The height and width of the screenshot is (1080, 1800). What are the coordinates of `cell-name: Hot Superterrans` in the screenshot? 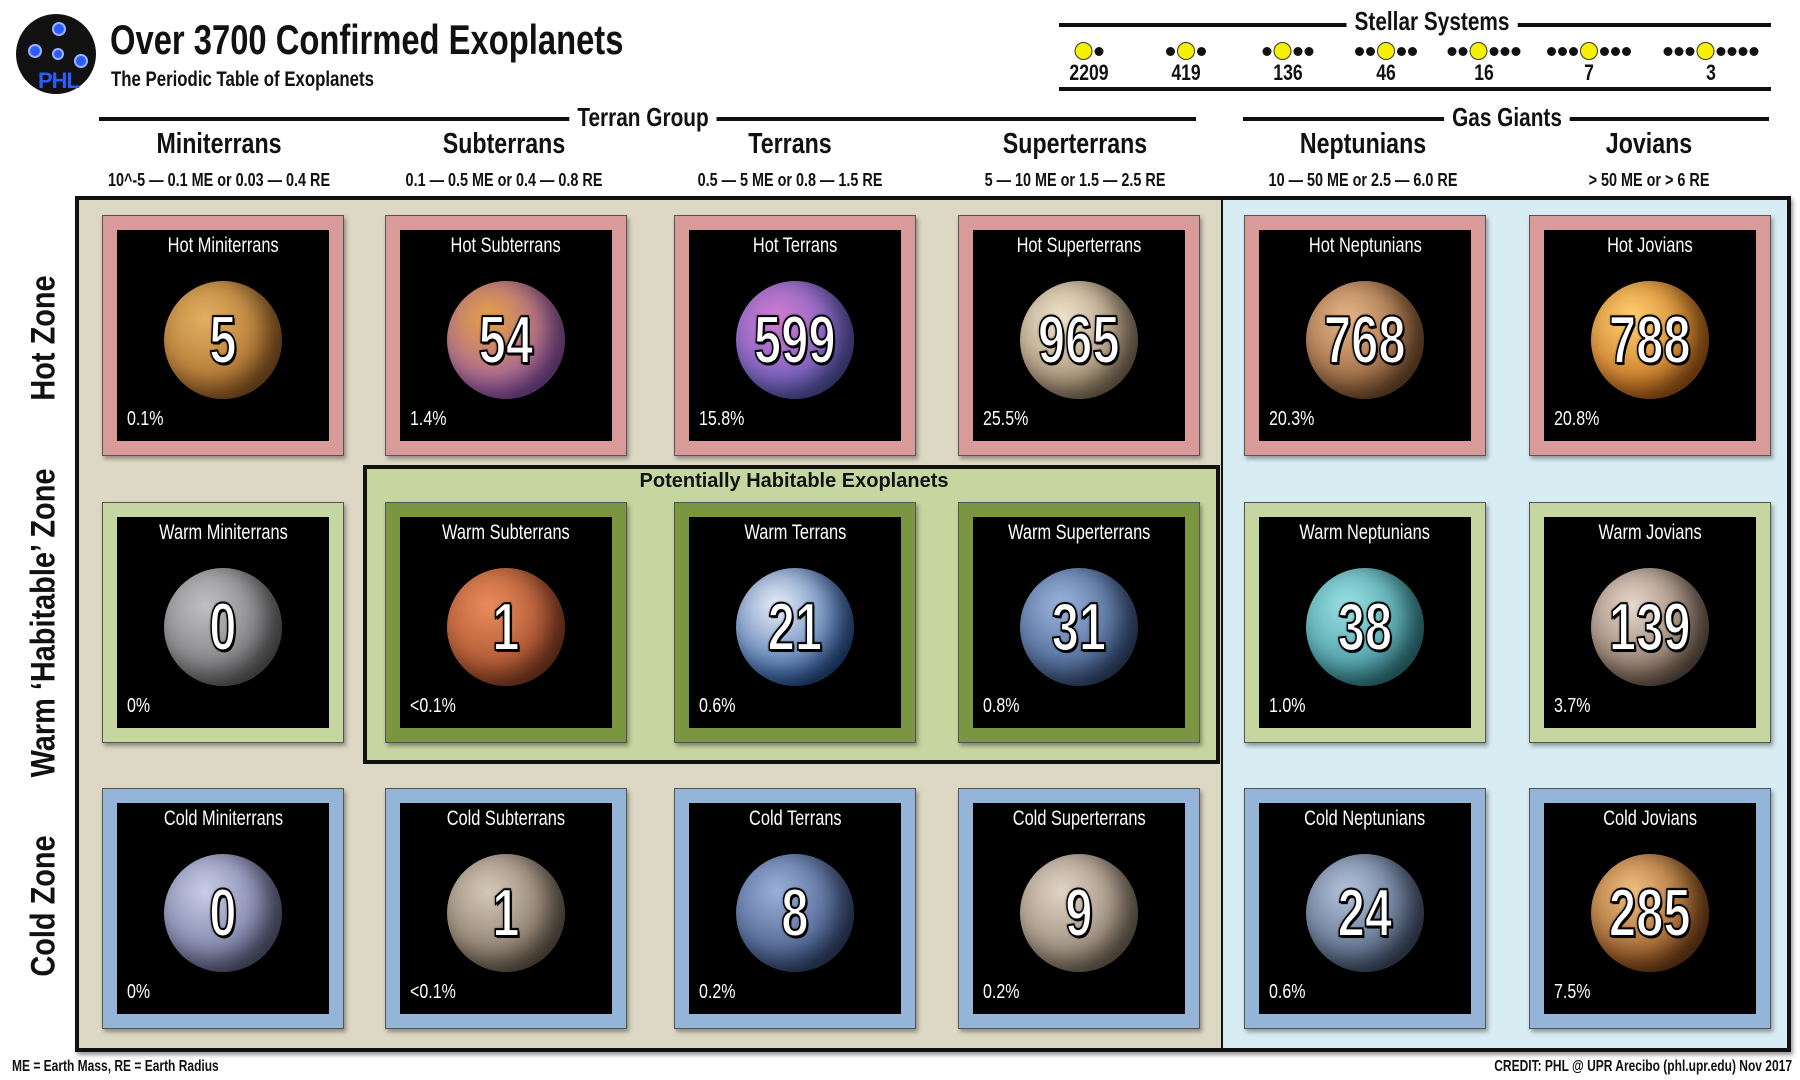 It's located at (1079, 246).